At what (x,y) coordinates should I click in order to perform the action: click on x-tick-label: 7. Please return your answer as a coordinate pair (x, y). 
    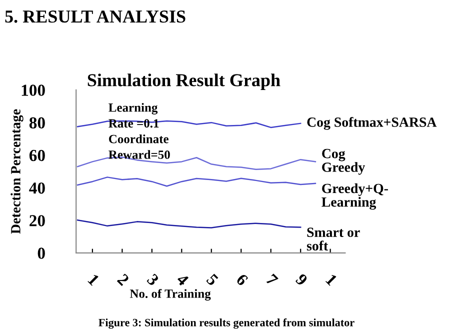
    Looking at the image, I should click on (272, 280).